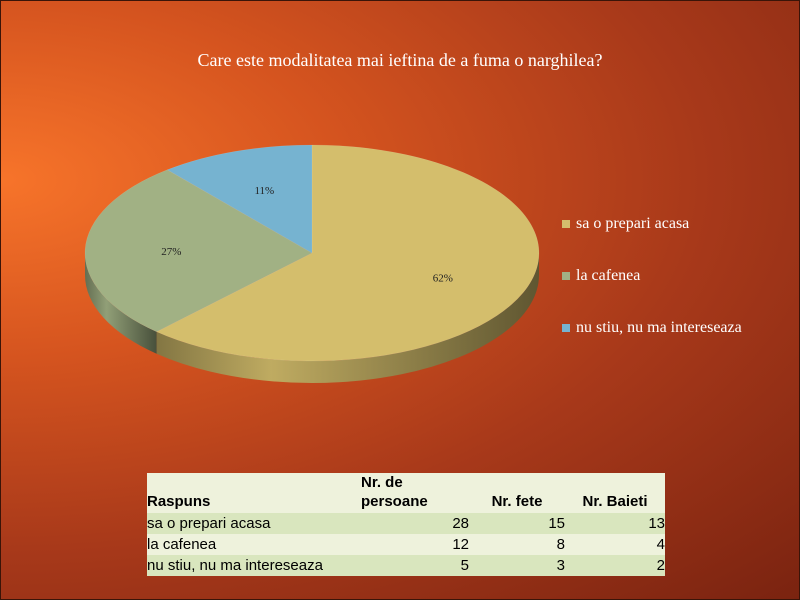  What do you see at coordinates (264, 191) in the screenshot?
I see `data-label-nu-stiu: 11%` at bounding box center [264, 191].